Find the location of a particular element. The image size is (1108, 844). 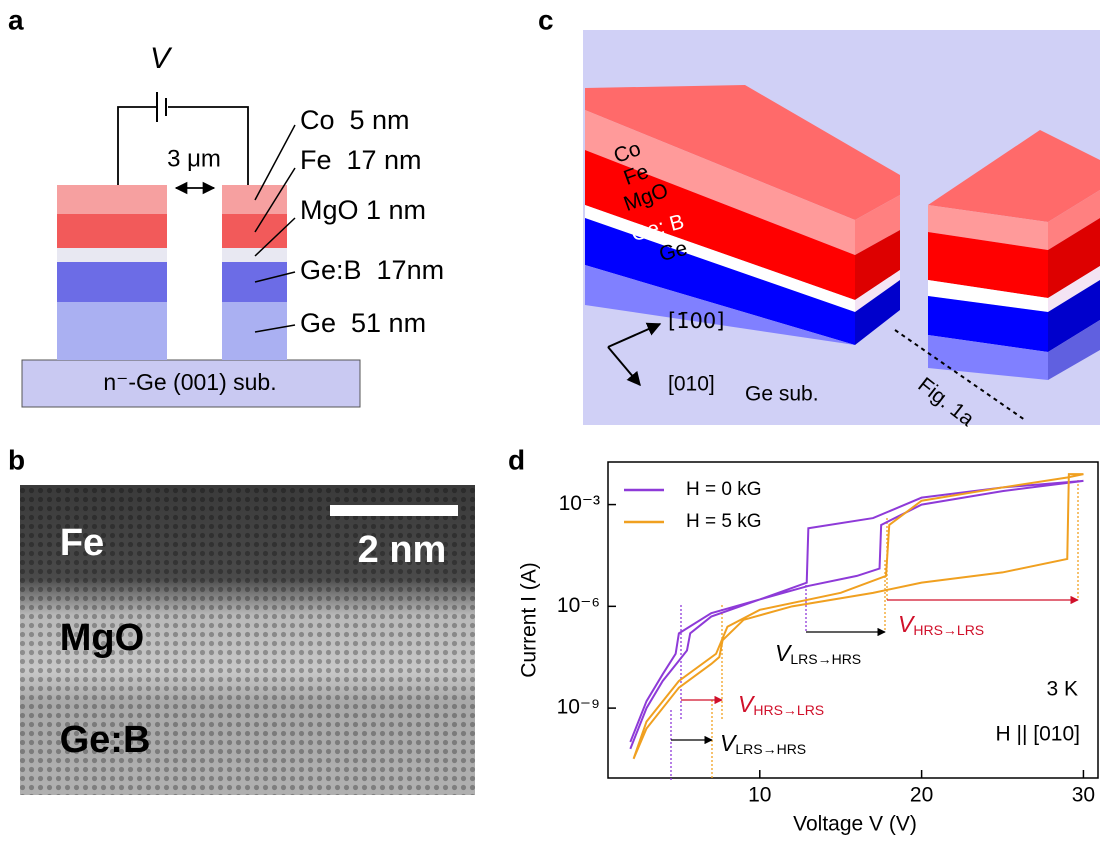

layer-label: Fe 17 nm is located at coordinates (361, 160).